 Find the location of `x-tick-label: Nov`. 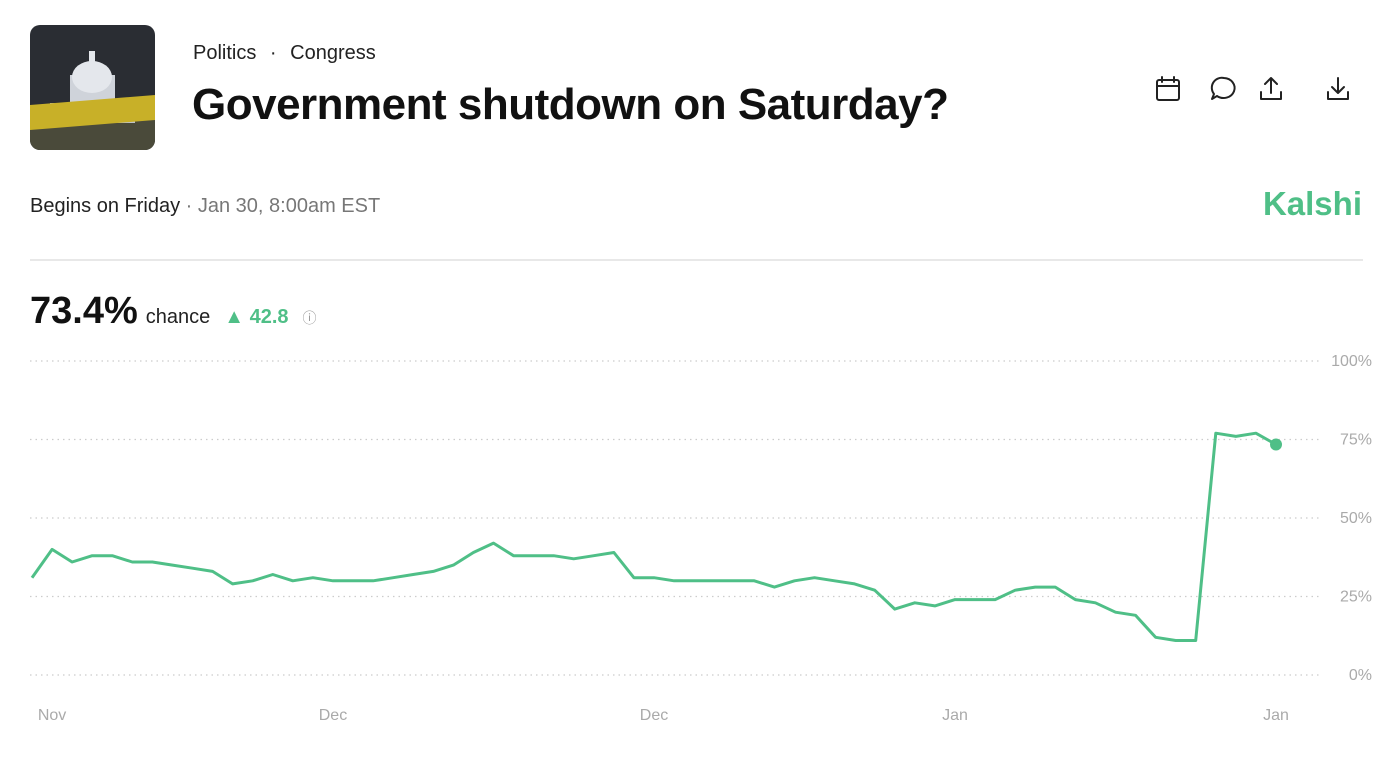

x-tick-label: Nov is located at coordinates (52, 715).